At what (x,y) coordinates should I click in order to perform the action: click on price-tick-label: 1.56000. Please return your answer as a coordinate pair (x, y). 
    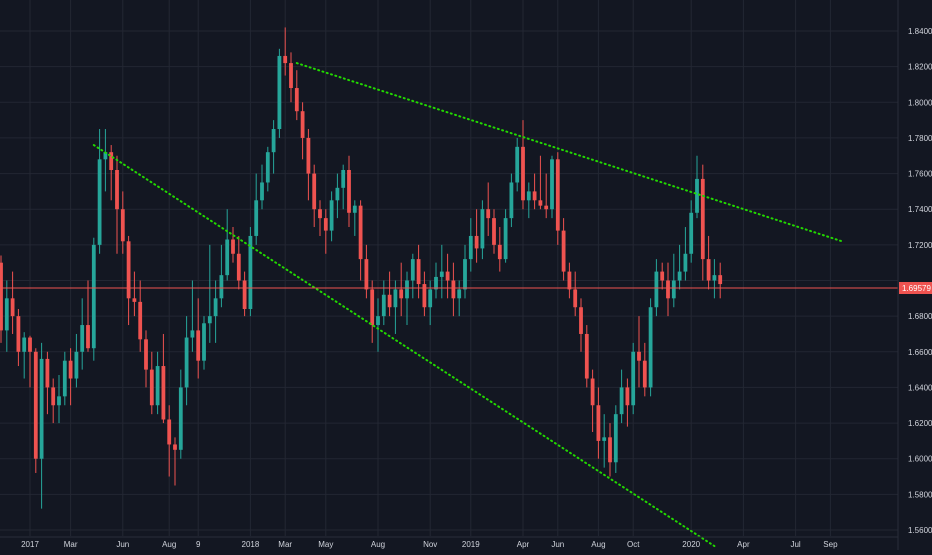
    Looking at the image, I should click on (920, 530).